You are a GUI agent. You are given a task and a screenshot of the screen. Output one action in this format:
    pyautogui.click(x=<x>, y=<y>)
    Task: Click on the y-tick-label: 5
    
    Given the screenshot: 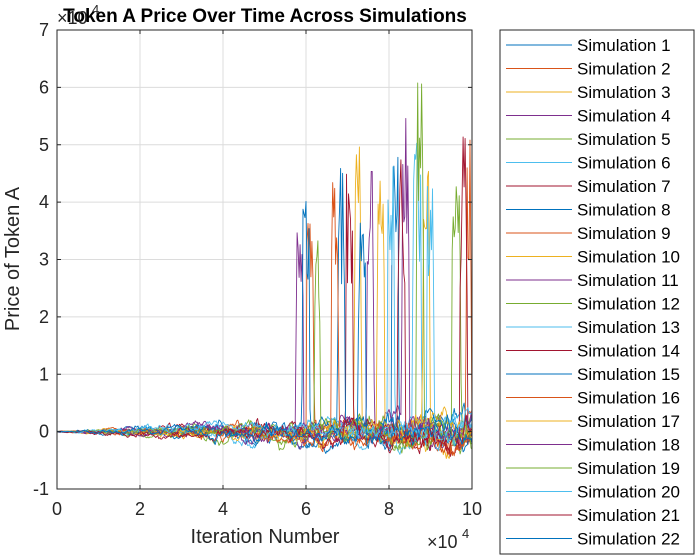 What is the action you would take?
    pyautogui.click(x=44, y=145)
    